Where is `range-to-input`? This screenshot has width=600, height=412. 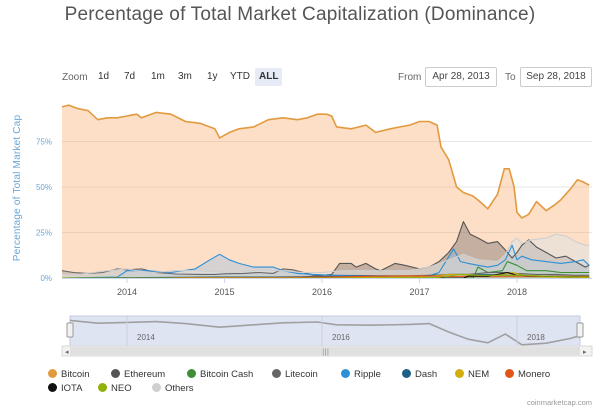
range-to-input is located at coordinates (556, 77).